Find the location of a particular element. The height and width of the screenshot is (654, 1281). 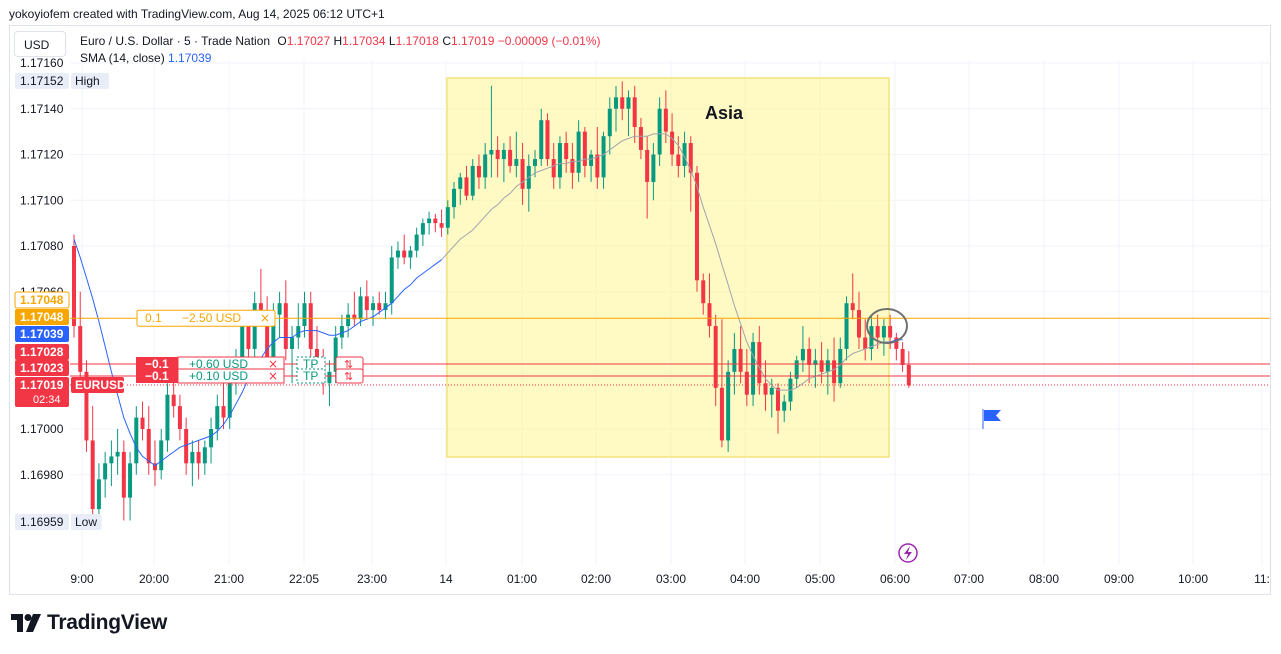

position-qty: 0.1 is located at coordinates (153, 318).